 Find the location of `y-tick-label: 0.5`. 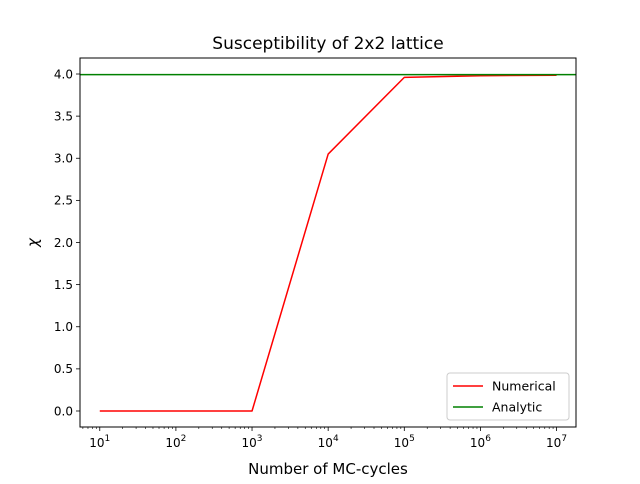

y-tick-label: 0.5 is located at coordinates (63, 369).